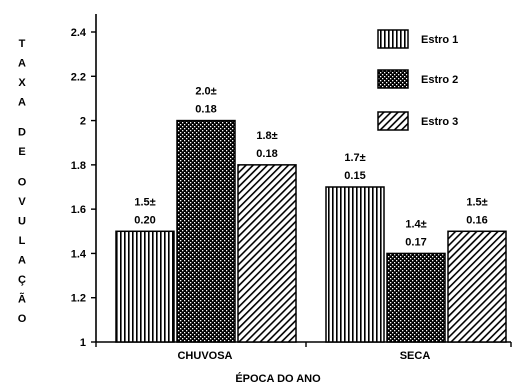 This screenshot has width=517, height=387. Describe the element at coordinates (78, 210) in the screenshot. I see `y-tick-label: 1.6` at that location.